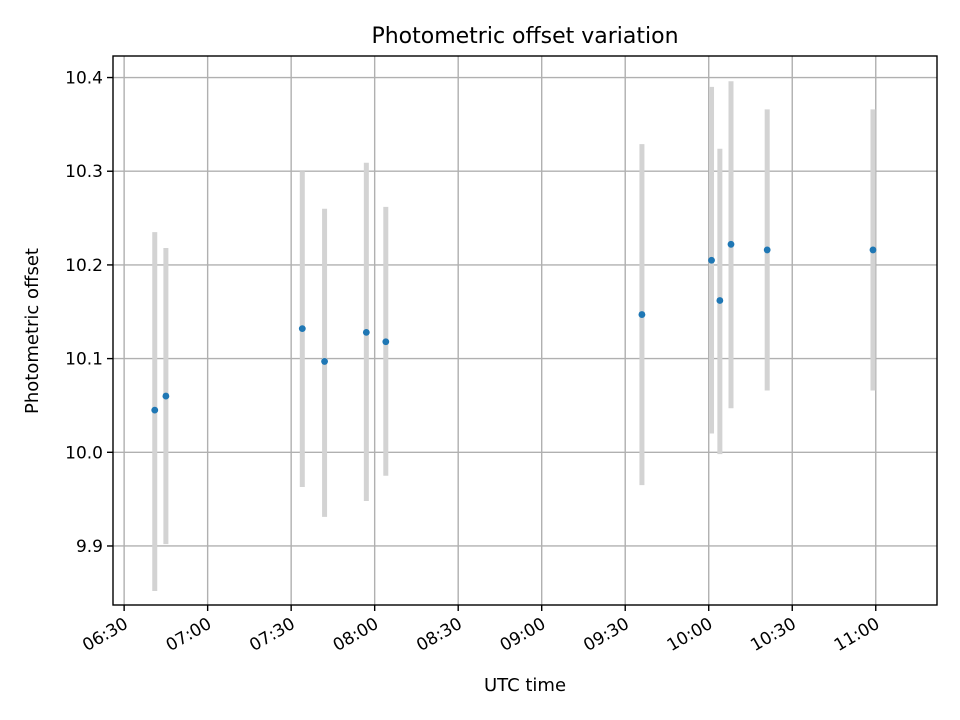 This screenshot has height=720, width=960. I want to click on chart-title: Photometric offset variation, so click(524, 36).